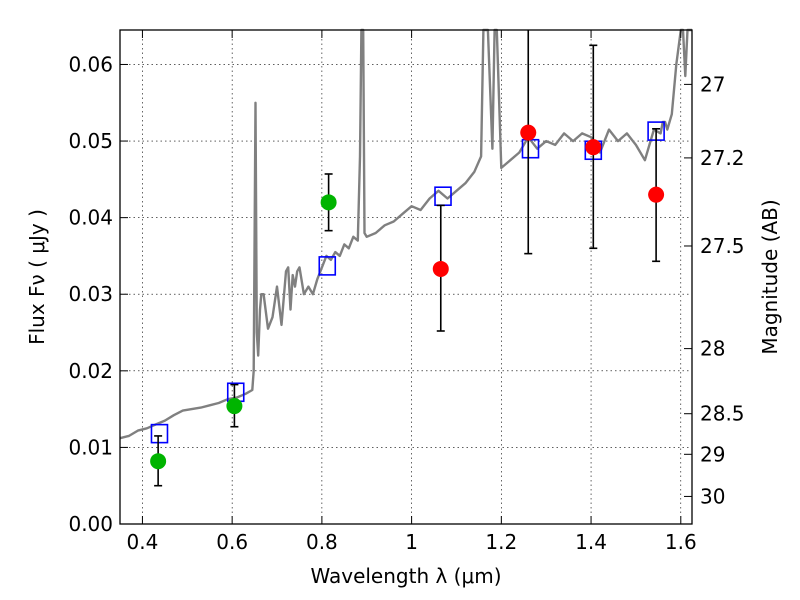  Describe the element at coordinates (722, 158) in the screenshot. I see `right-tick-label: 27.2` at that location.